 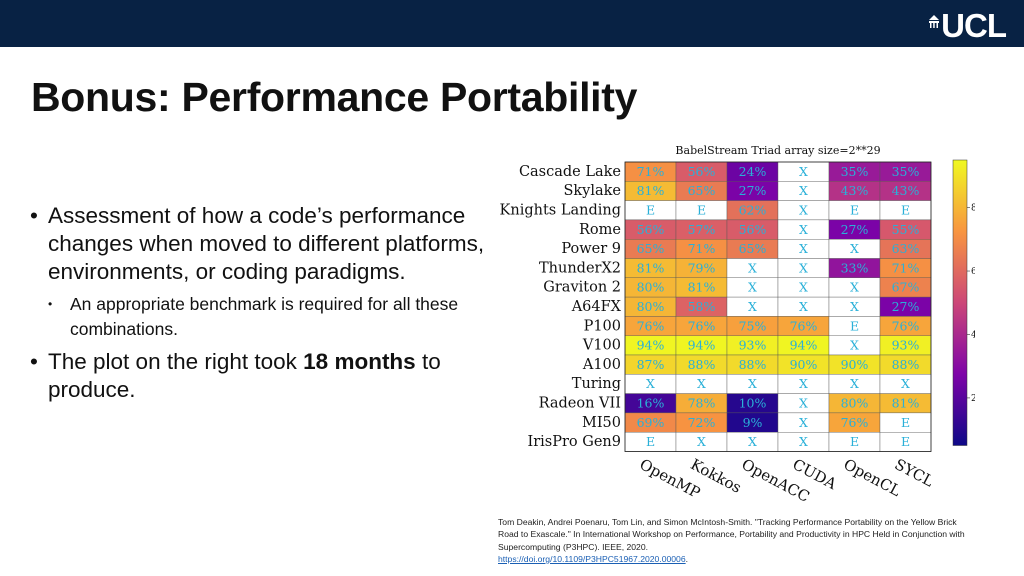 I want to click on colorbar-tick-label: 80, so click(x=973, y=209).